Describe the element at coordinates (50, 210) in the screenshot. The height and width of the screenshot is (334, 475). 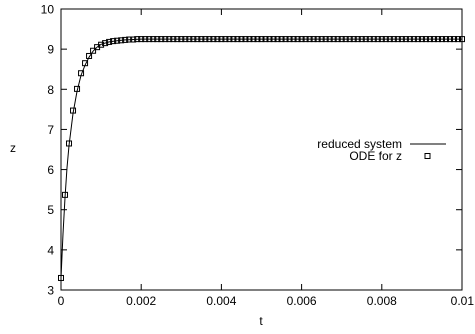
I see `y-tick-label: 5` at that location.